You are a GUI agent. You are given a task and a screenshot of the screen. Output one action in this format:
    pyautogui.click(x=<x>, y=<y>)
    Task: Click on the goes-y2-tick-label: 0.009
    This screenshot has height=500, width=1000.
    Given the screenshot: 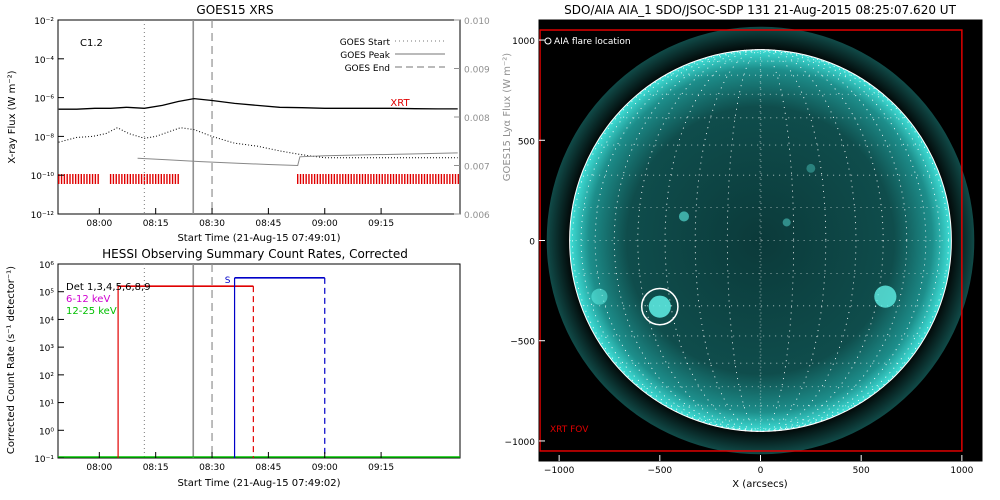 What is the action you would take?
    pyautogui.click(x=477, y=71)
    